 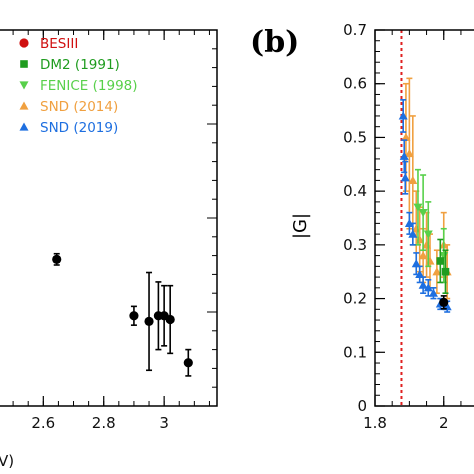 I want to click on panel-b-tag: (b), so click(x=274, y=42).